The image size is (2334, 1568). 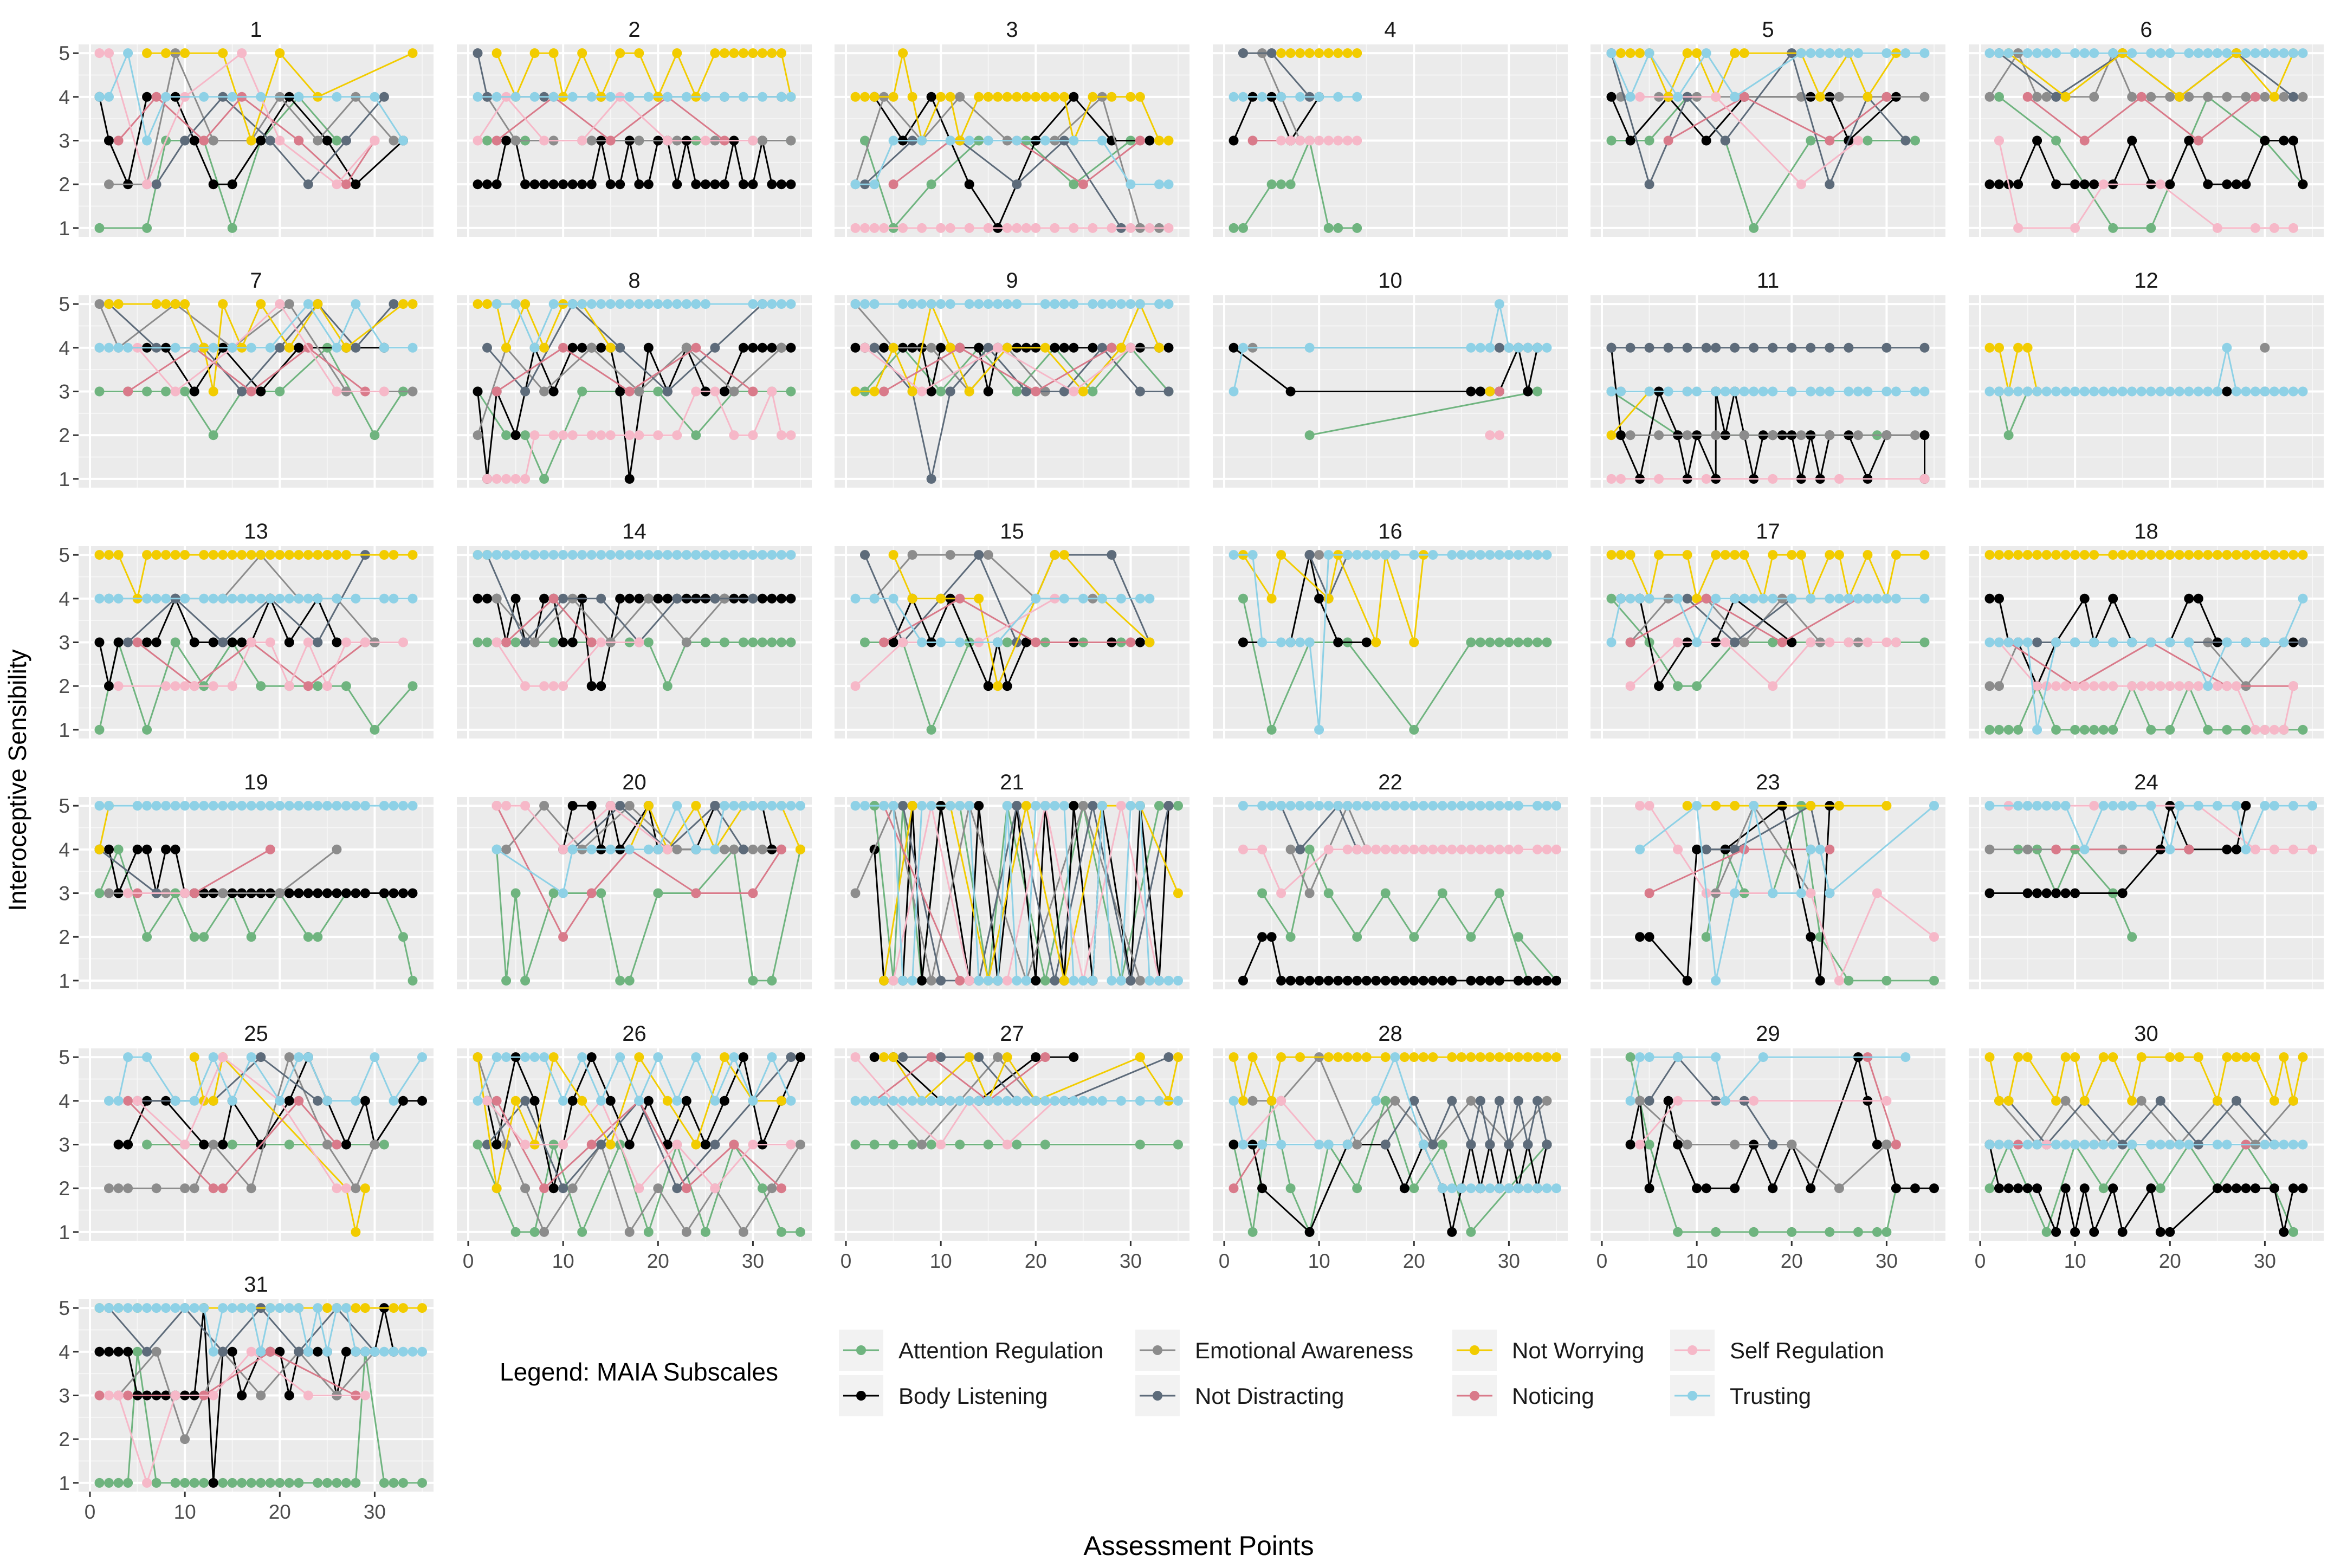 What do you see at coordinates (1697, 1261) in the screenshot?
I see `x-tick-label: 10` at bounding box center [1697, 1261].